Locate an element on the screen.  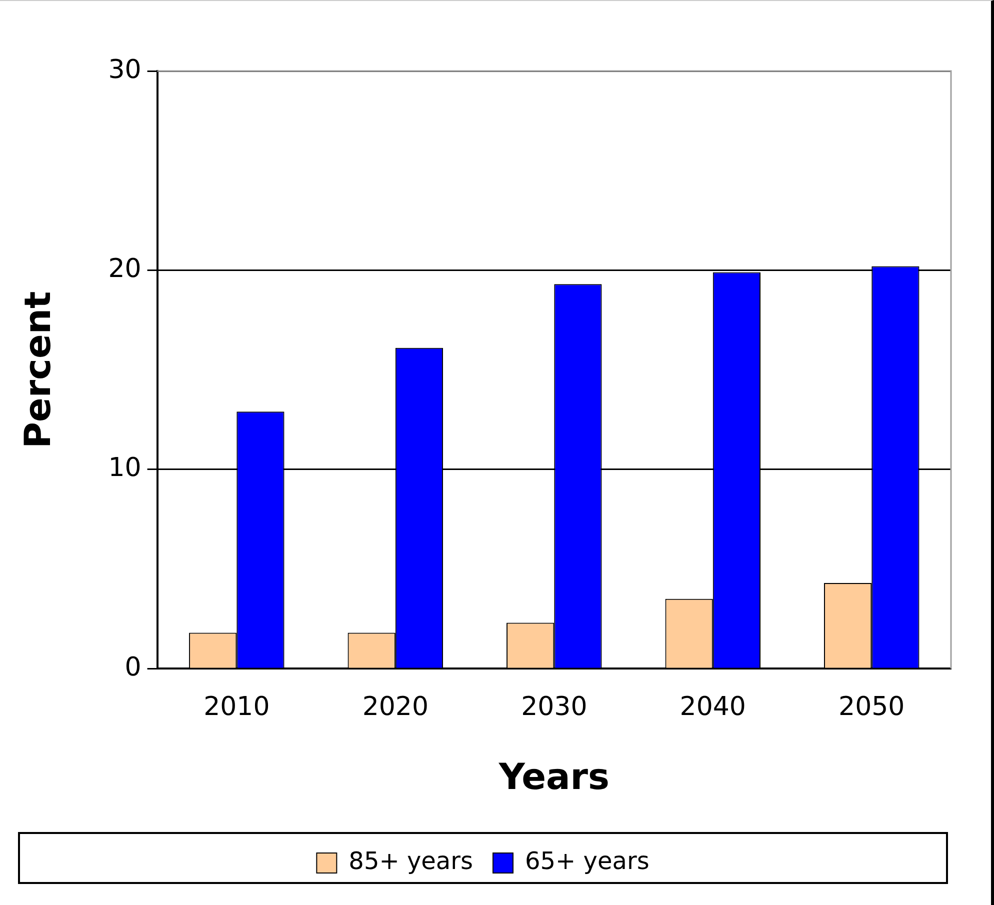
x-tick-label: 2050 is located at coordinates (871, 707).